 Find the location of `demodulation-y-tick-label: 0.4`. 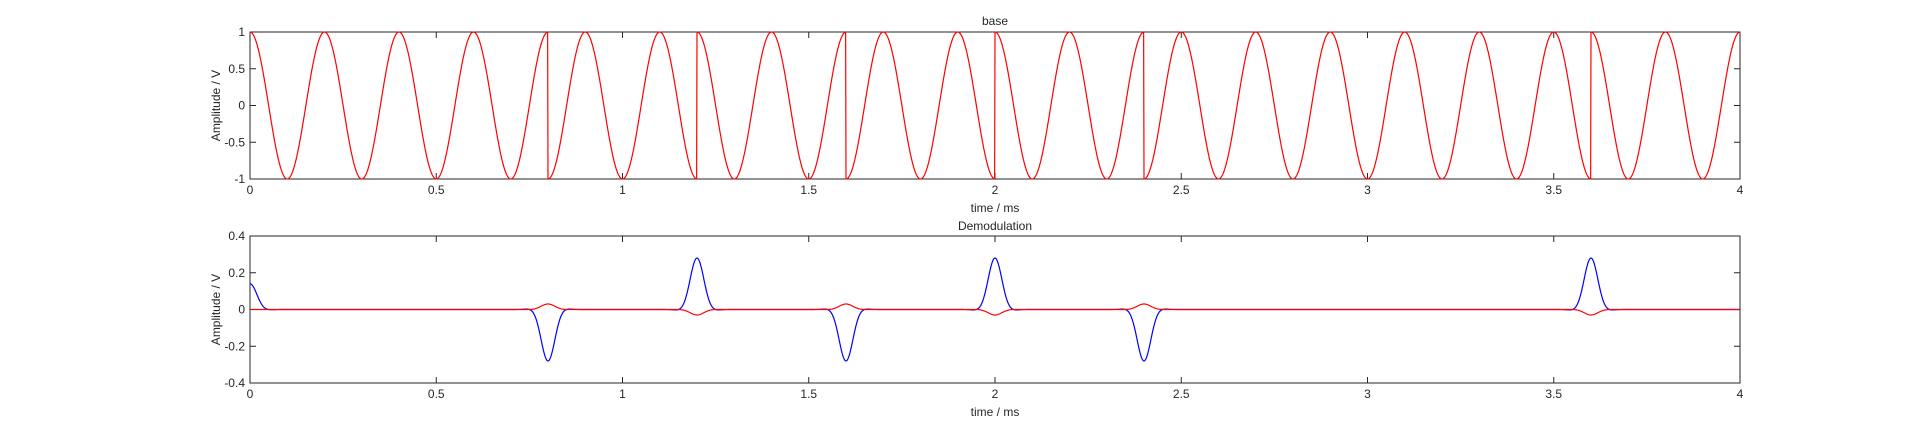

demodulation-y-tick-label: 0.4 is located at coordinates (236, 236).